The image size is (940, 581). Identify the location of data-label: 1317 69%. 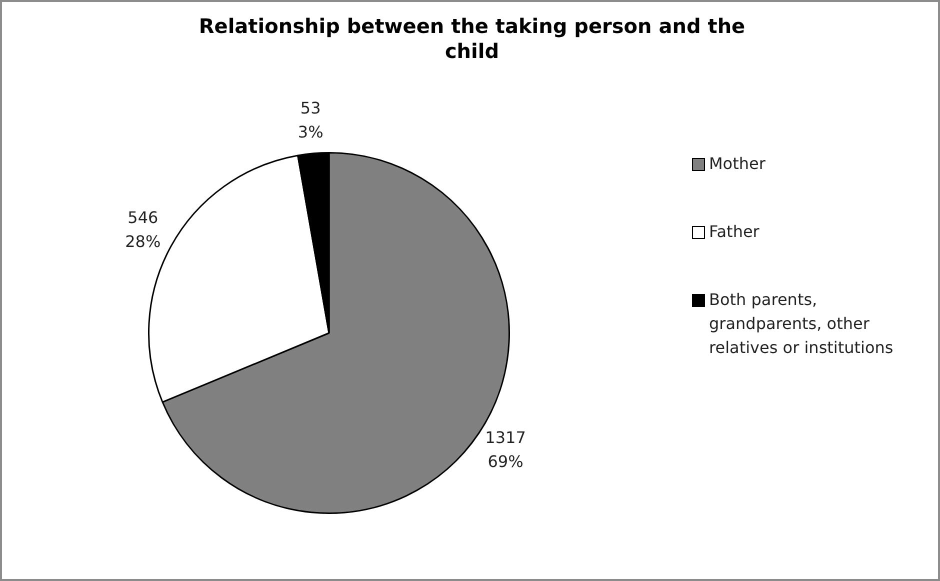
(505, 450).